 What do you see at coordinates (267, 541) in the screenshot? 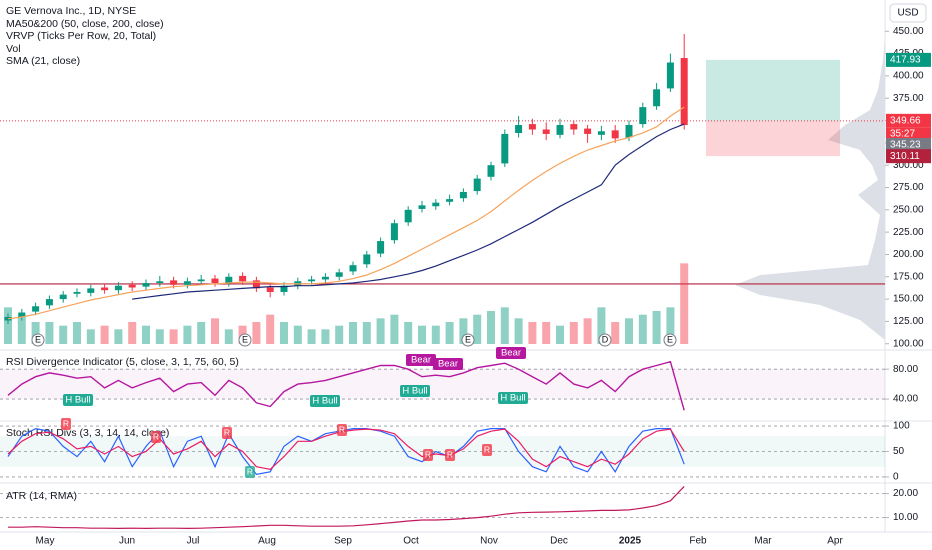
I see `x-tick-label: Aug` at bounding box center [267, 541].